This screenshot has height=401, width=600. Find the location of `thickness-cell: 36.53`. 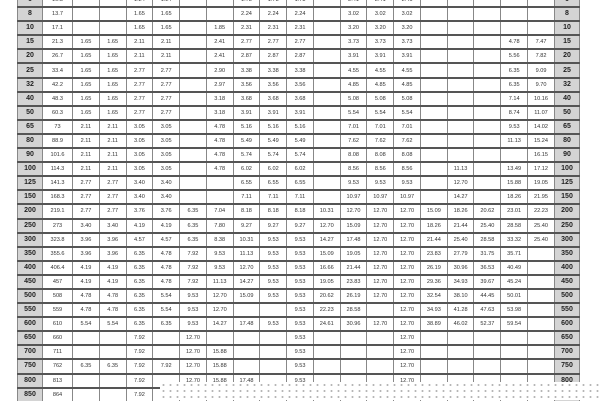

thickness-cell: 36.53 is located at coordinates (487, 267).